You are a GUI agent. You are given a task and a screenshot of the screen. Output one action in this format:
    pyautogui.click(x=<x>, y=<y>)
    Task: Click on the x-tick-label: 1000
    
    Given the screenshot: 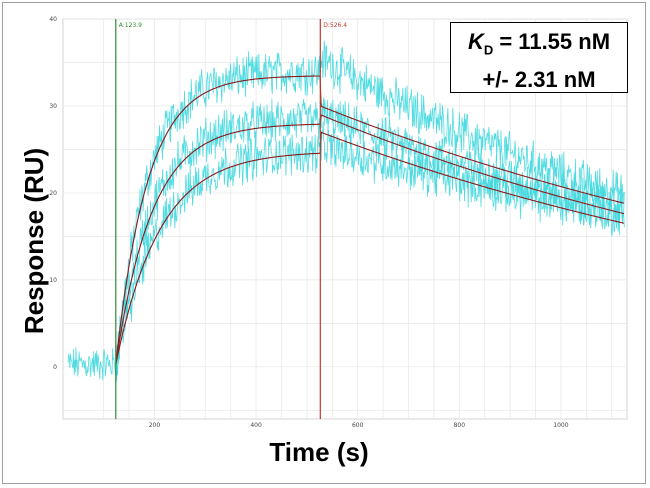 What is the action you would take?
    pyautogui.click(x=560, y=425)
    